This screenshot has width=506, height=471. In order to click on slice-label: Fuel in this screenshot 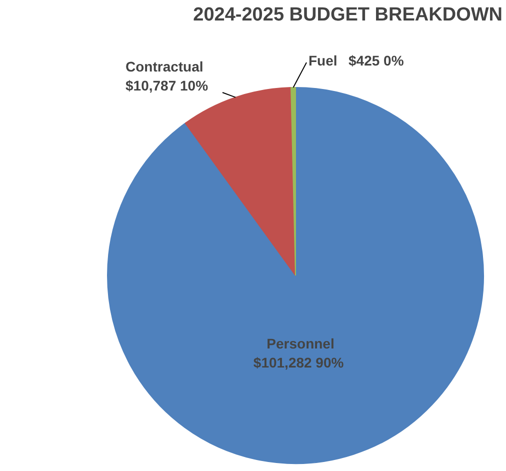, I will do `click(323, 60)`.